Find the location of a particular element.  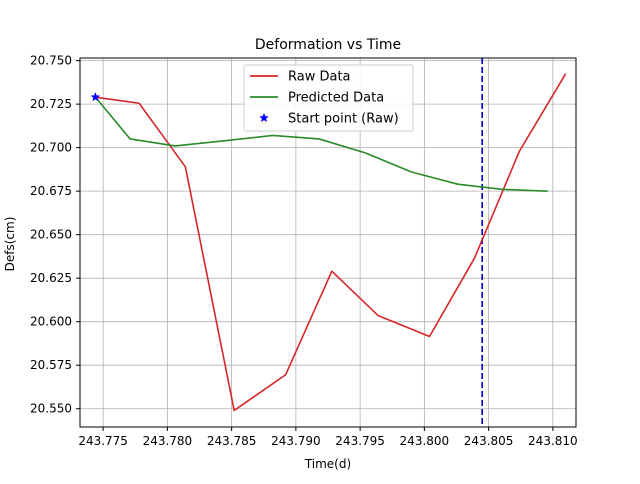

x-tick-label: 243.800 is located at coordinates (425, 441).